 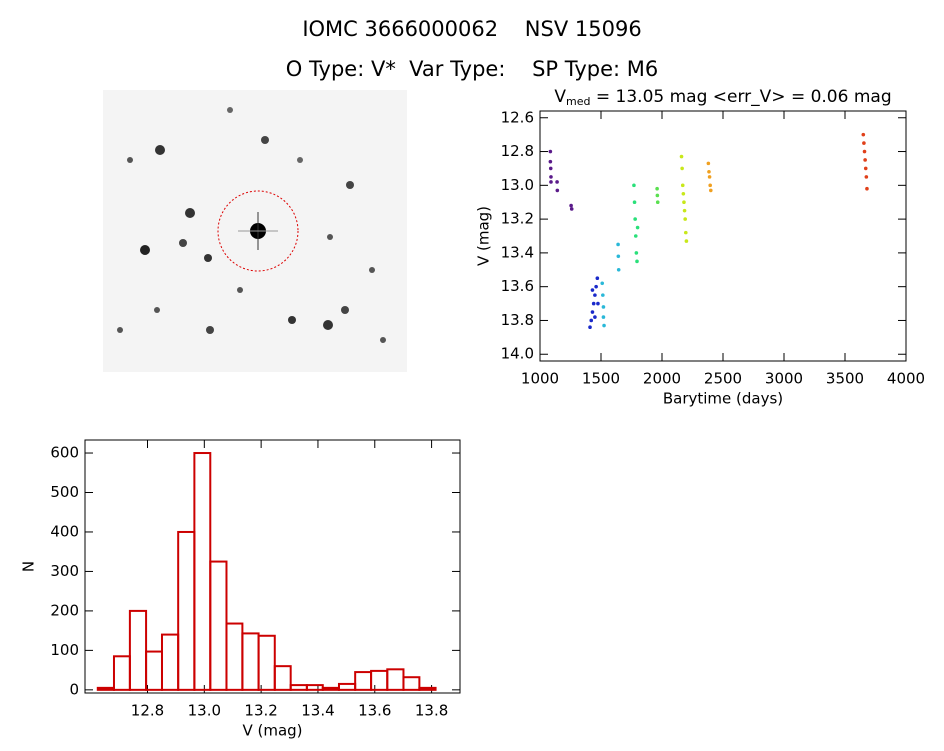 I want to click on x-tick-label: 2500, so click(x=723, y=379).